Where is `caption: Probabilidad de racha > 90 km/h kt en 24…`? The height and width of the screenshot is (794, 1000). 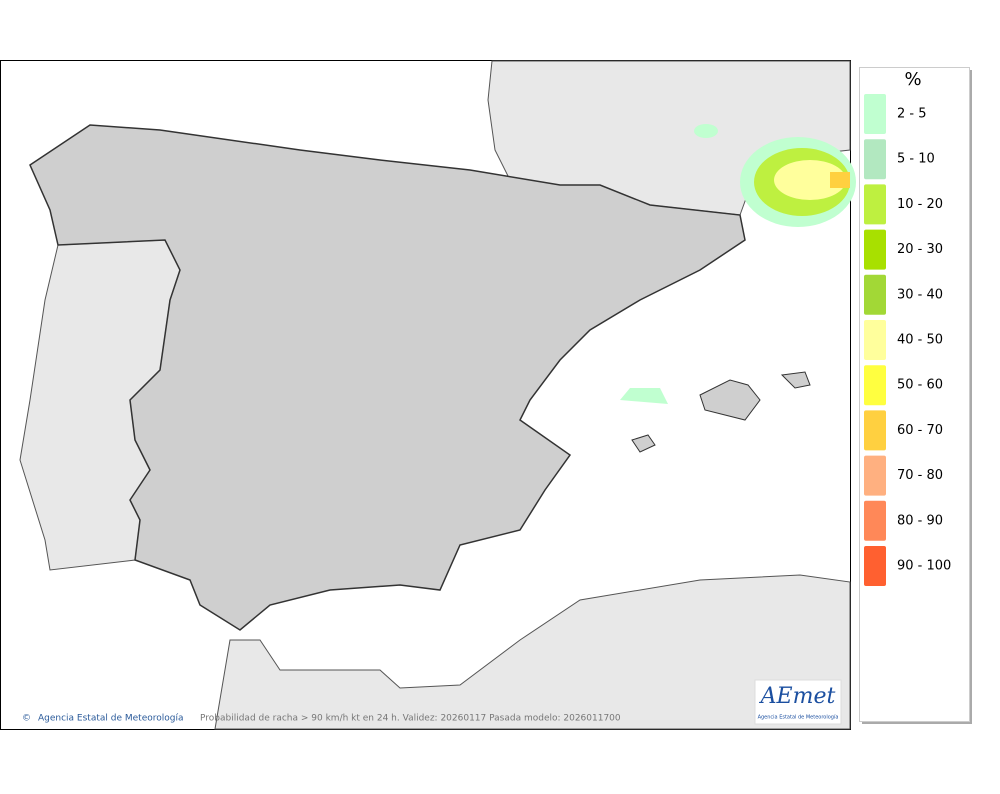 caption: Probabilidad de racha > 90 km/h kt en 24… is located at coordinates (410, 719).